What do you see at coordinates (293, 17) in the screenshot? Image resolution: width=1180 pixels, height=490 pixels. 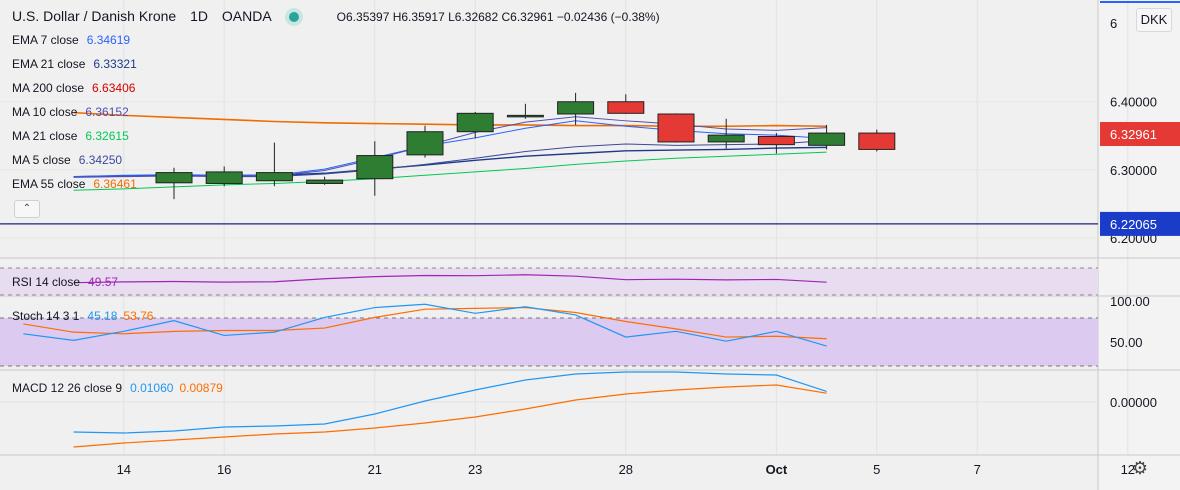 I see `market-status-dot` at bounding box center [293, 17].